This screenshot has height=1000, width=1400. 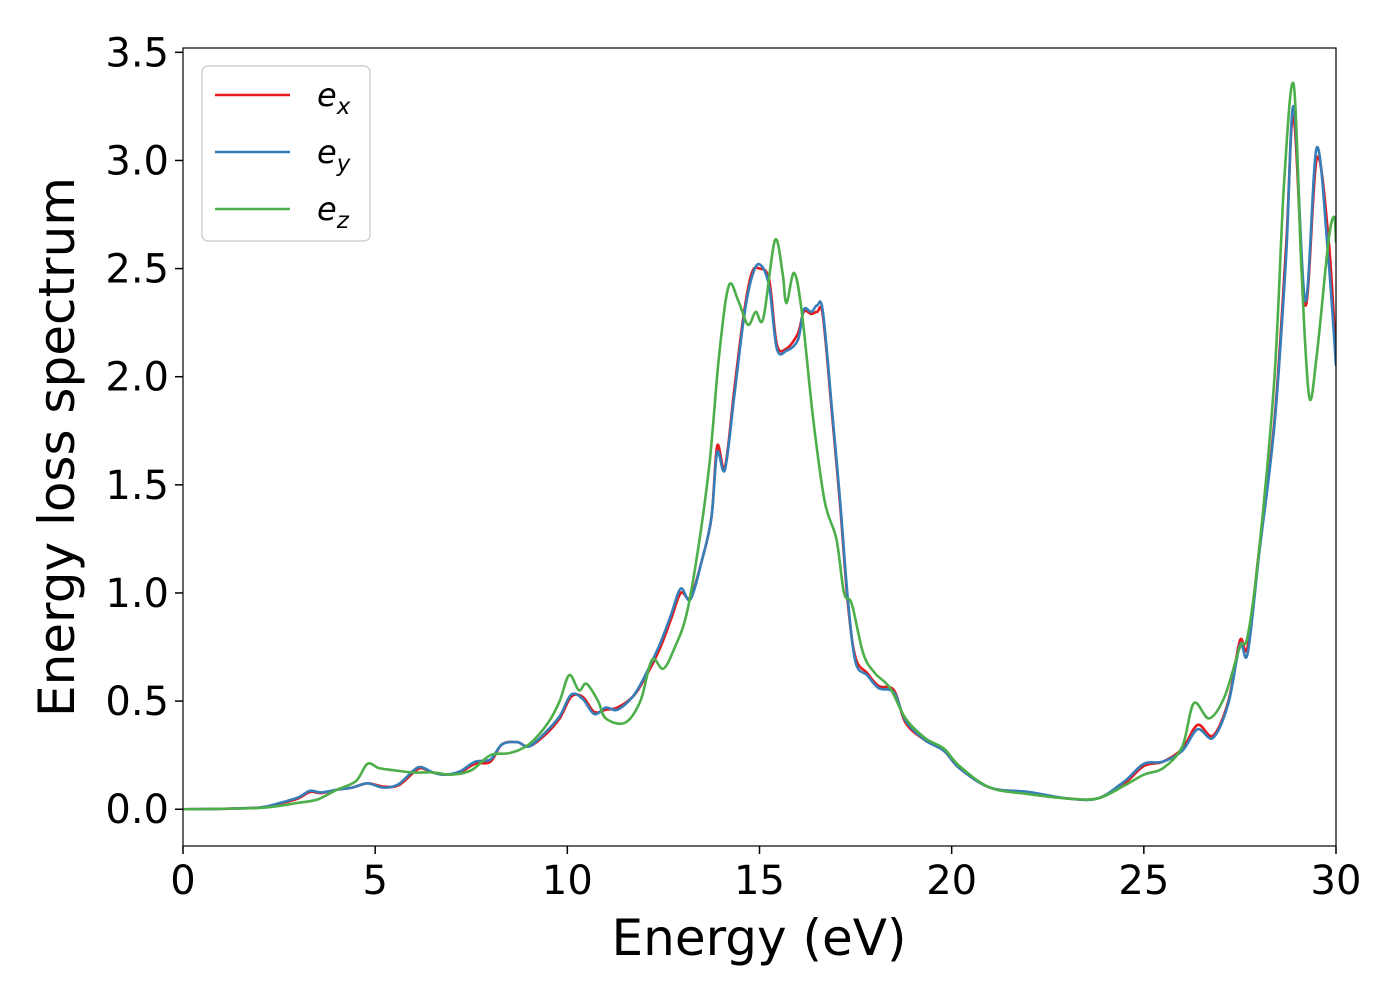 What do you see at coordinates (1143, 881) in the screenshot?
I see `x-tick-label: 25` at bounding box center [1143, 881].